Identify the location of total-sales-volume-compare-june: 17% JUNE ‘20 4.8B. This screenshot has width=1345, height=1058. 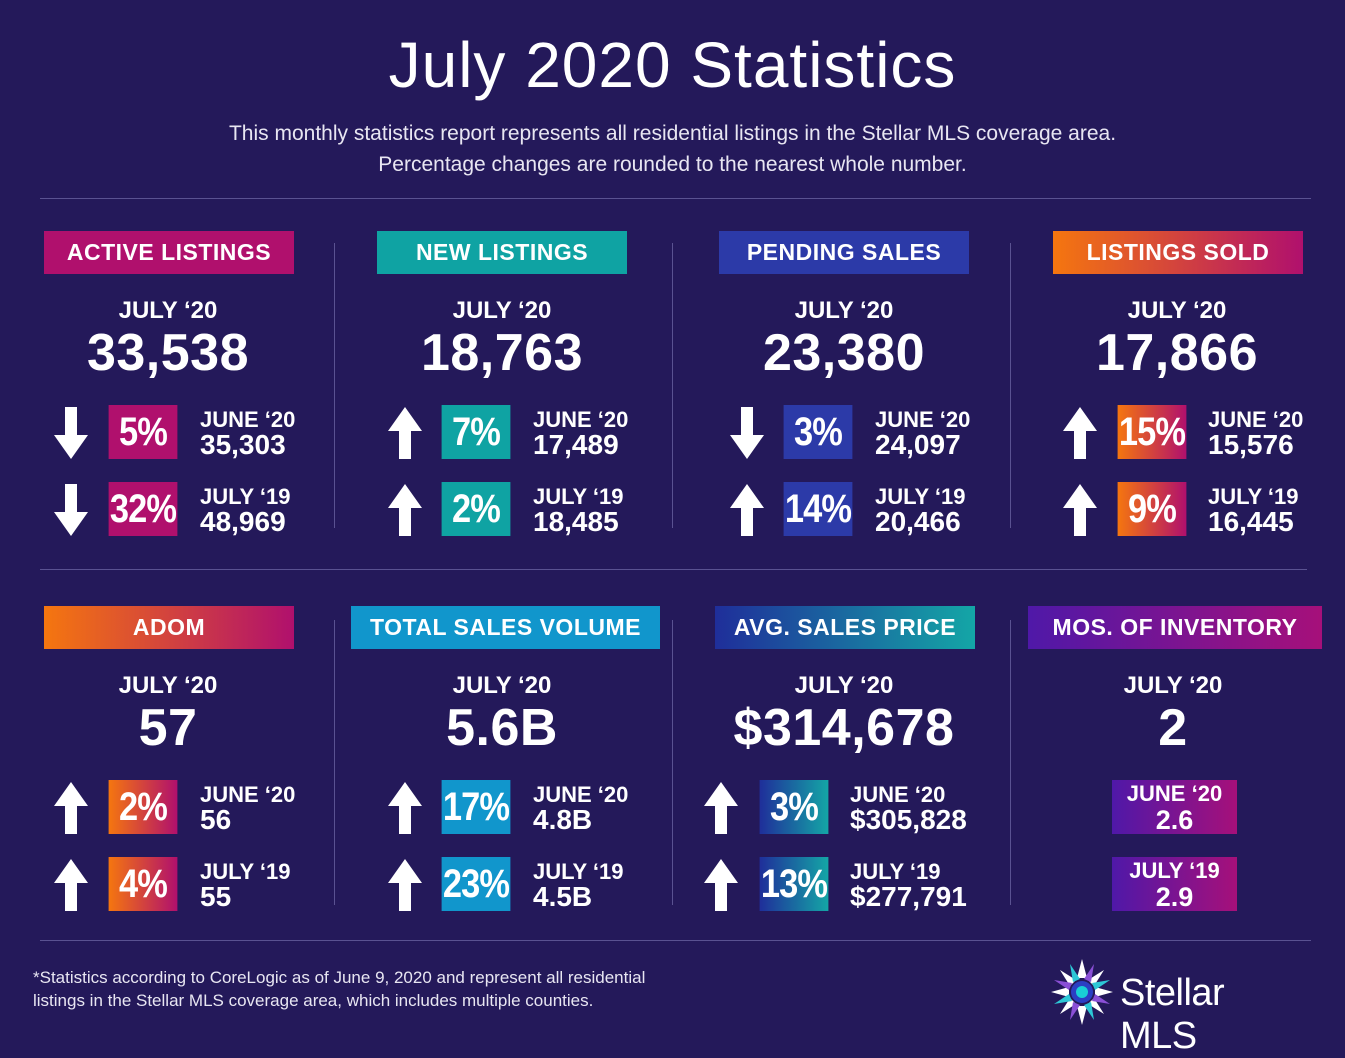
(502, 808).